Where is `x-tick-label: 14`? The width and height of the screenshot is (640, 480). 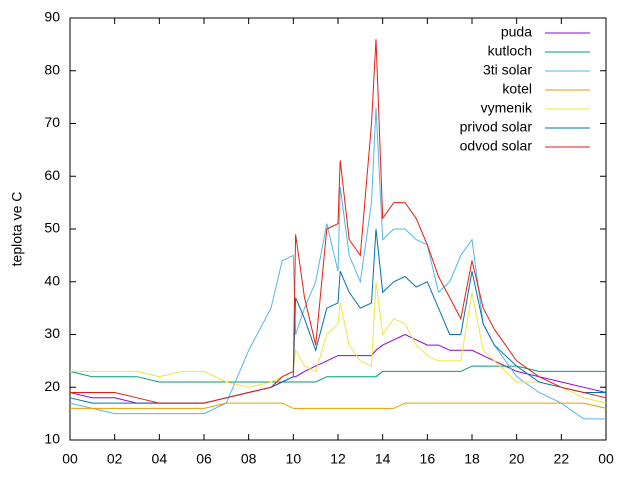
x-tick-label: 14 is located at coordinates (383, 459).